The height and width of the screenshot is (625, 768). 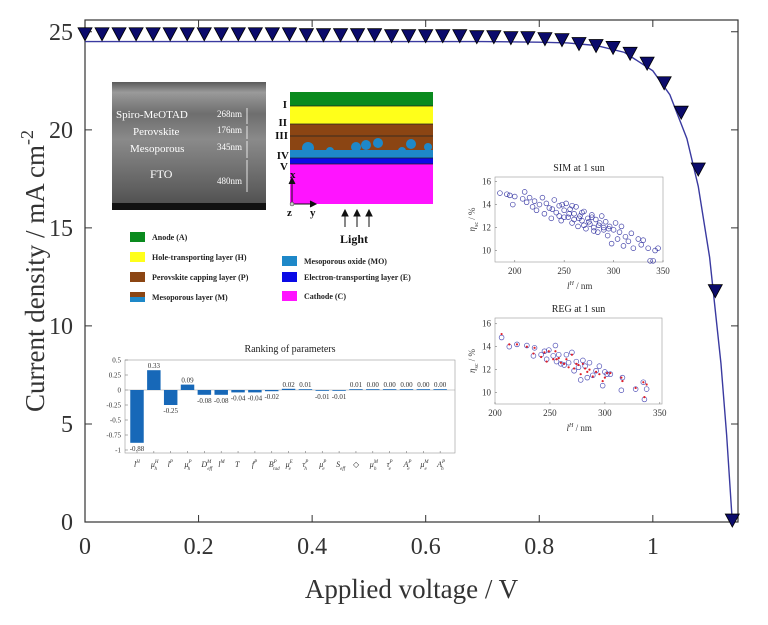 I want to click on legend-label: Mesoporous oxide (MO), so click(x=345, y=261).